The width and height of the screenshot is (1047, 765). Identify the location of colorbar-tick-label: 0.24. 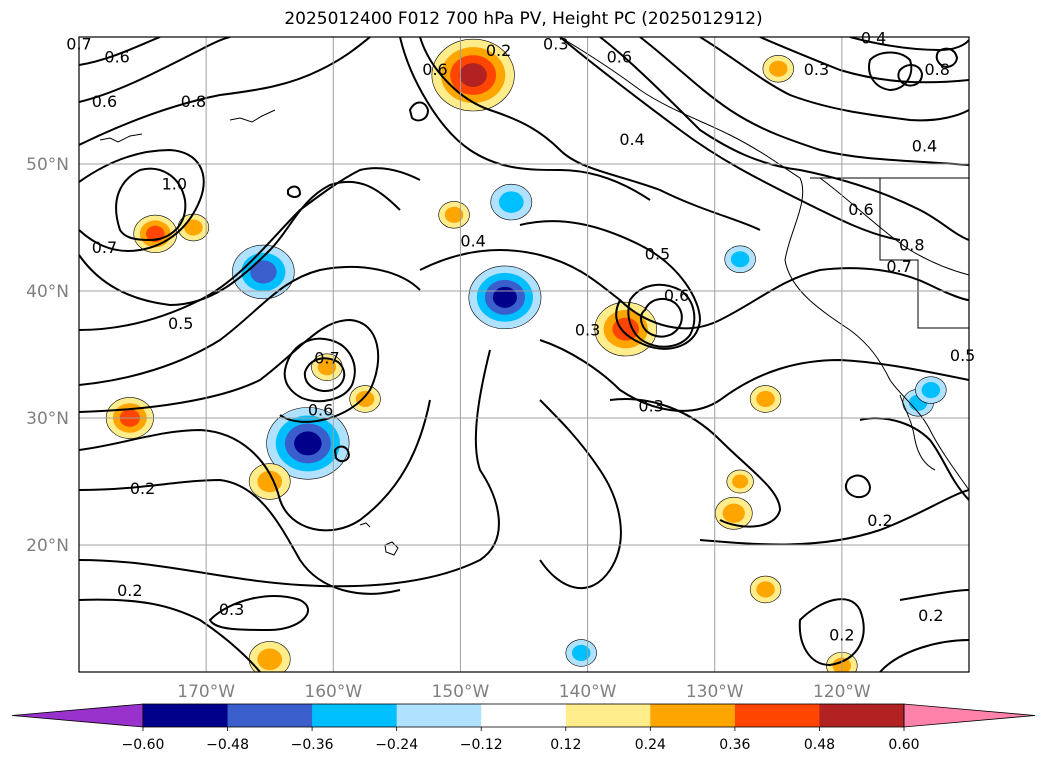
(650, 745).